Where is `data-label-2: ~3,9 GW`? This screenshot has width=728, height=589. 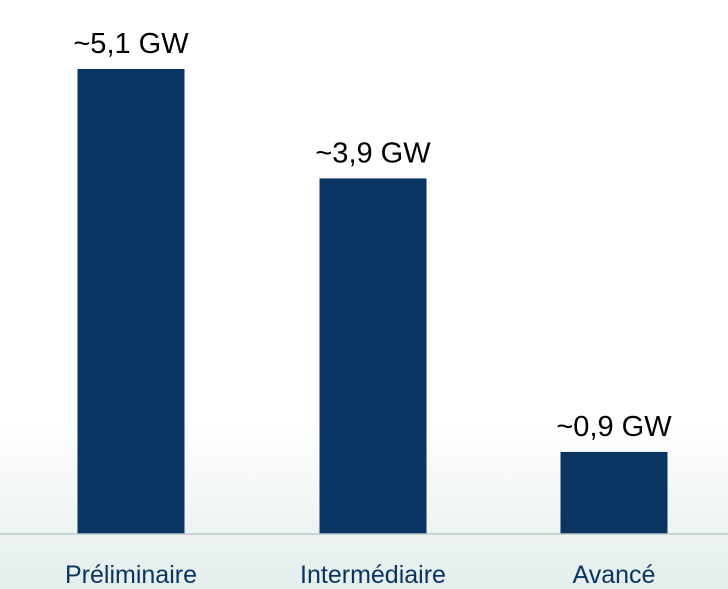 data-label-2: ~3,9 GW is located at coordinates (373, 153).